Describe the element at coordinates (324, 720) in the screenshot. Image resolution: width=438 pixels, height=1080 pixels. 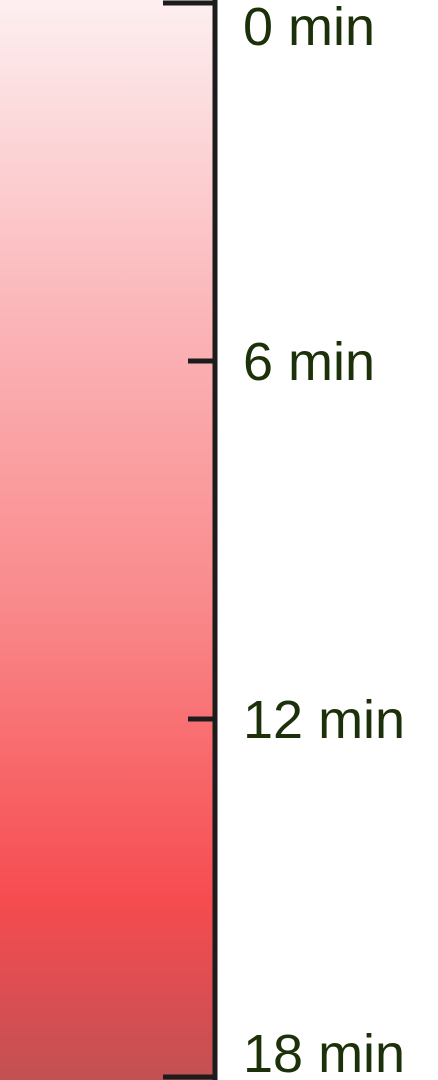
I see `colorbar-tick-label: 12 min` at that location.